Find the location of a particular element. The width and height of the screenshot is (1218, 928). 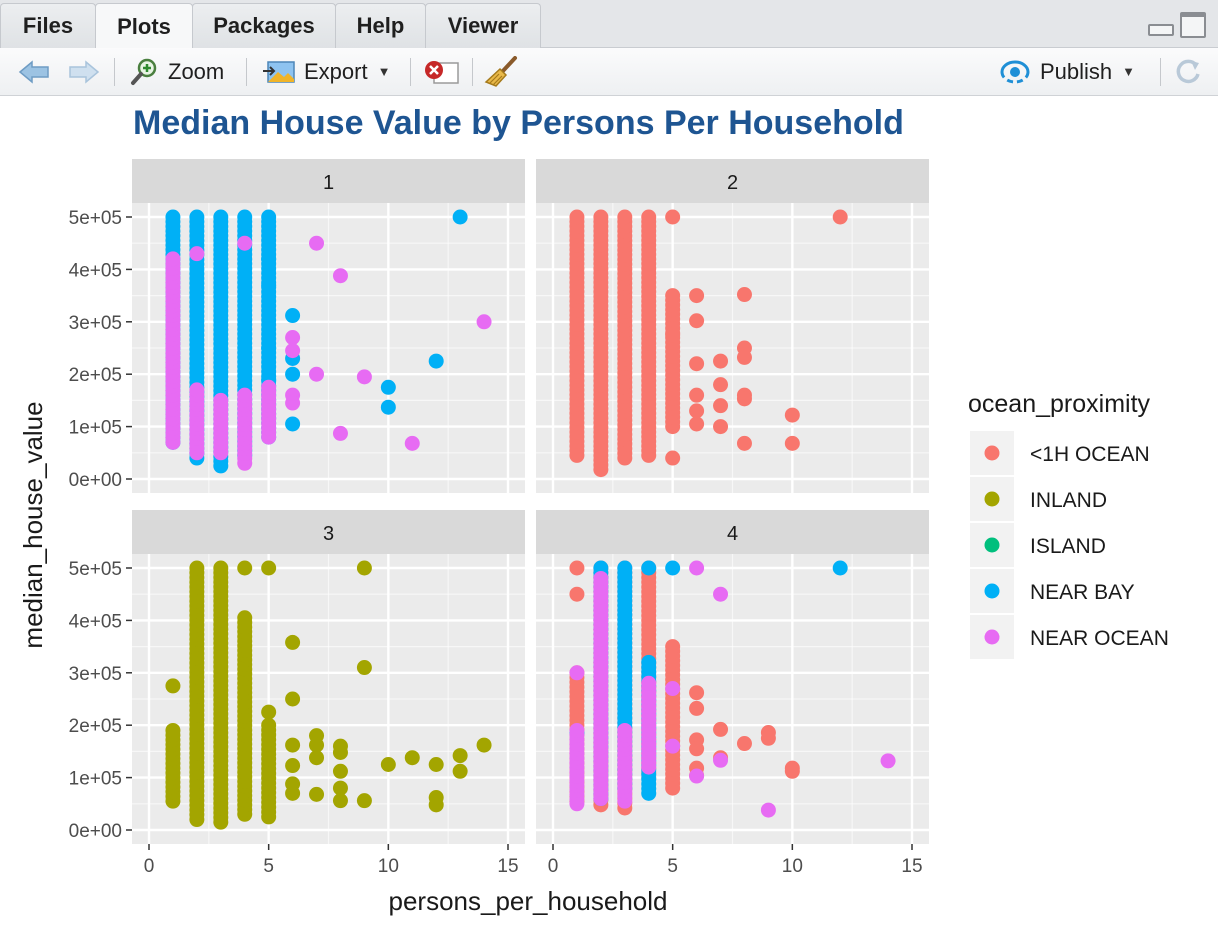

y-tick-label: 3e+05 is located at coordinates (95, 323).